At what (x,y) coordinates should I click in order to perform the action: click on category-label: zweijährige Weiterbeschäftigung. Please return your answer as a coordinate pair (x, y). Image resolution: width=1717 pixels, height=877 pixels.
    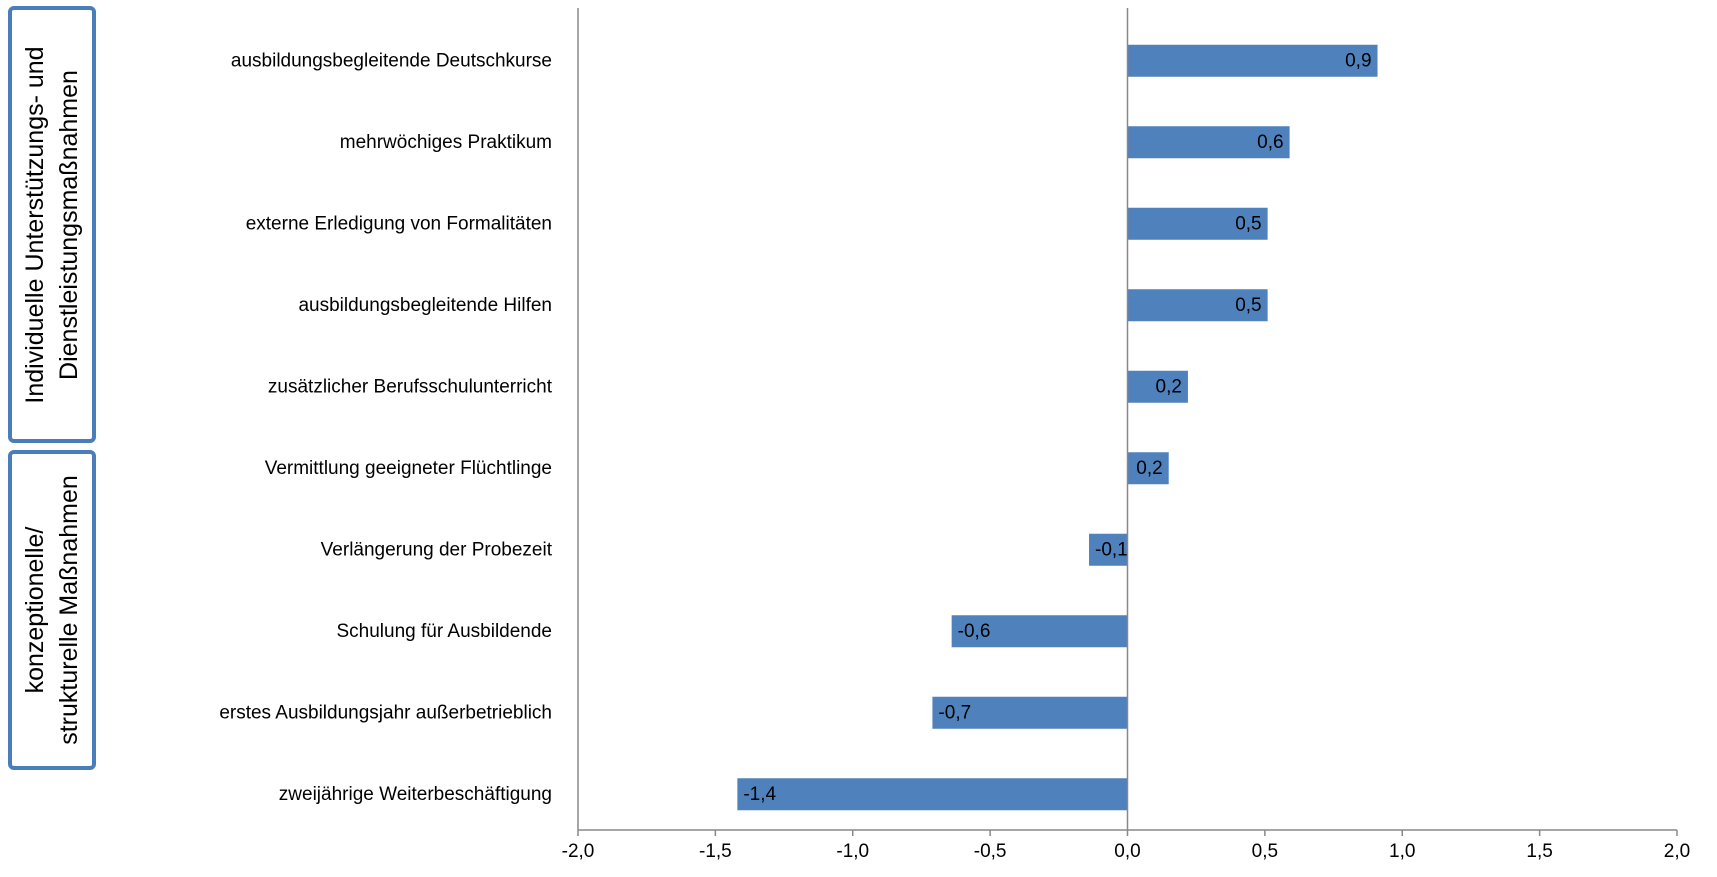
    Looking at the image, I should click on (415, 794).